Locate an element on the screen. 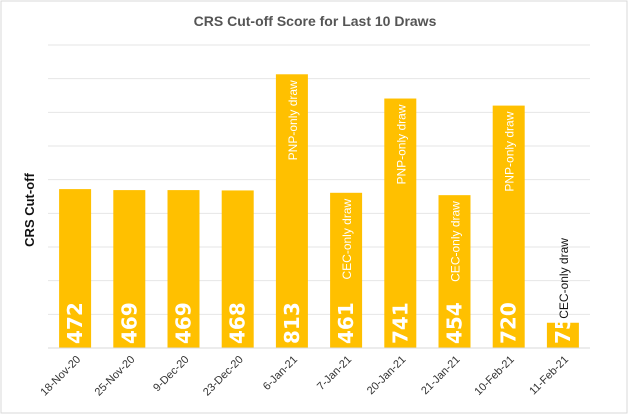 The width and height of the screenshot is (629, 415). x-tick-9-Dec-20: 9-Dec-20 is located at coordinates (171, 374).